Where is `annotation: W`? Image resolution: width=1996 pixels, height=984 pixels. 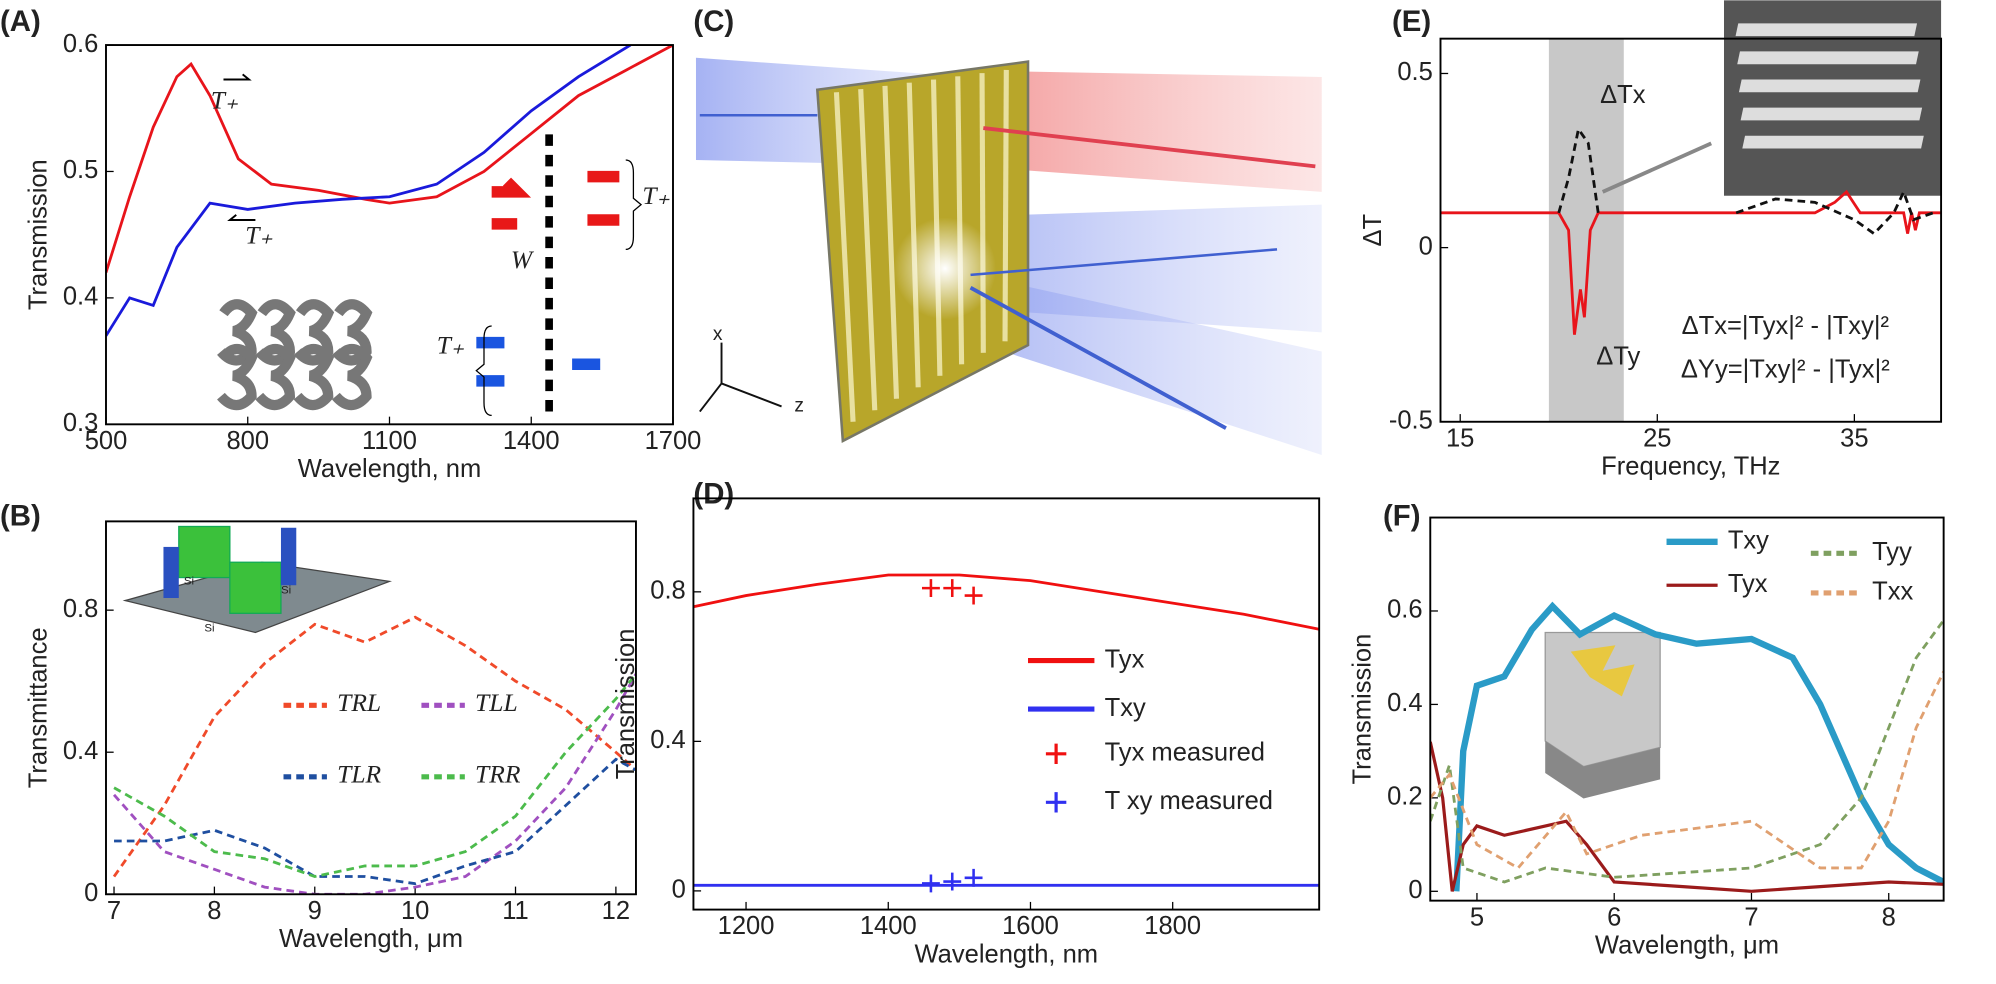
annotation: W is located at coordinates (523, 259).